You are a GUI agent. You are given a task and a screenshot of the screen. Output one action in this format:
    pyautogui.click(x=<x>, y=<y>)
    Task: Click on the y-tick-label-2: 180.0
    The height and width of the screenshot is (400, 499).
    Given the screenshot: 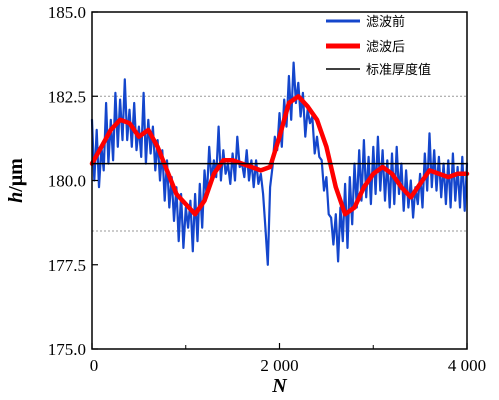 What is the action you would take?
    pyautogui.click(x=67, y=181)
    